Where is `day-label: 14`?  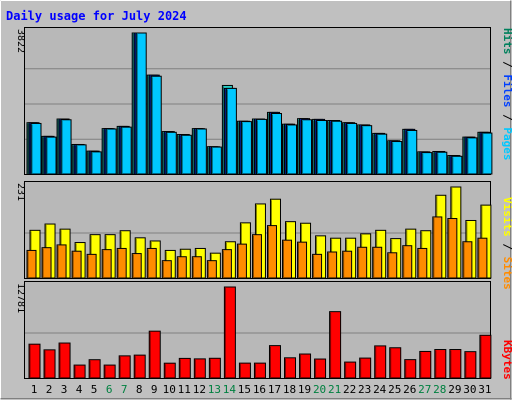
day-label: 14 is located at coordinates (230, 389).